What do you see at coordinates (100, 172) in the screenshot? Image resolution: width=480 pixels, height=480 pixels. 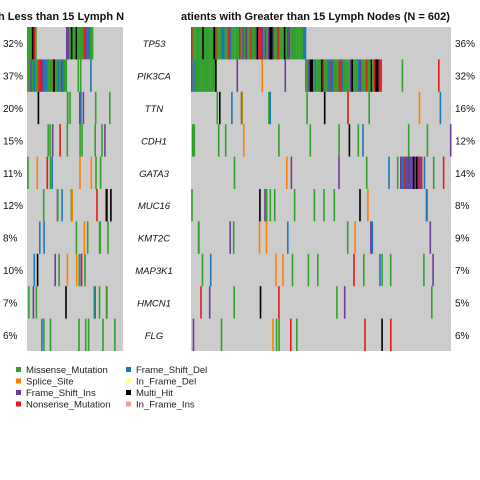 I see `left-mutation-gata3` at bounding box center [100, 172].